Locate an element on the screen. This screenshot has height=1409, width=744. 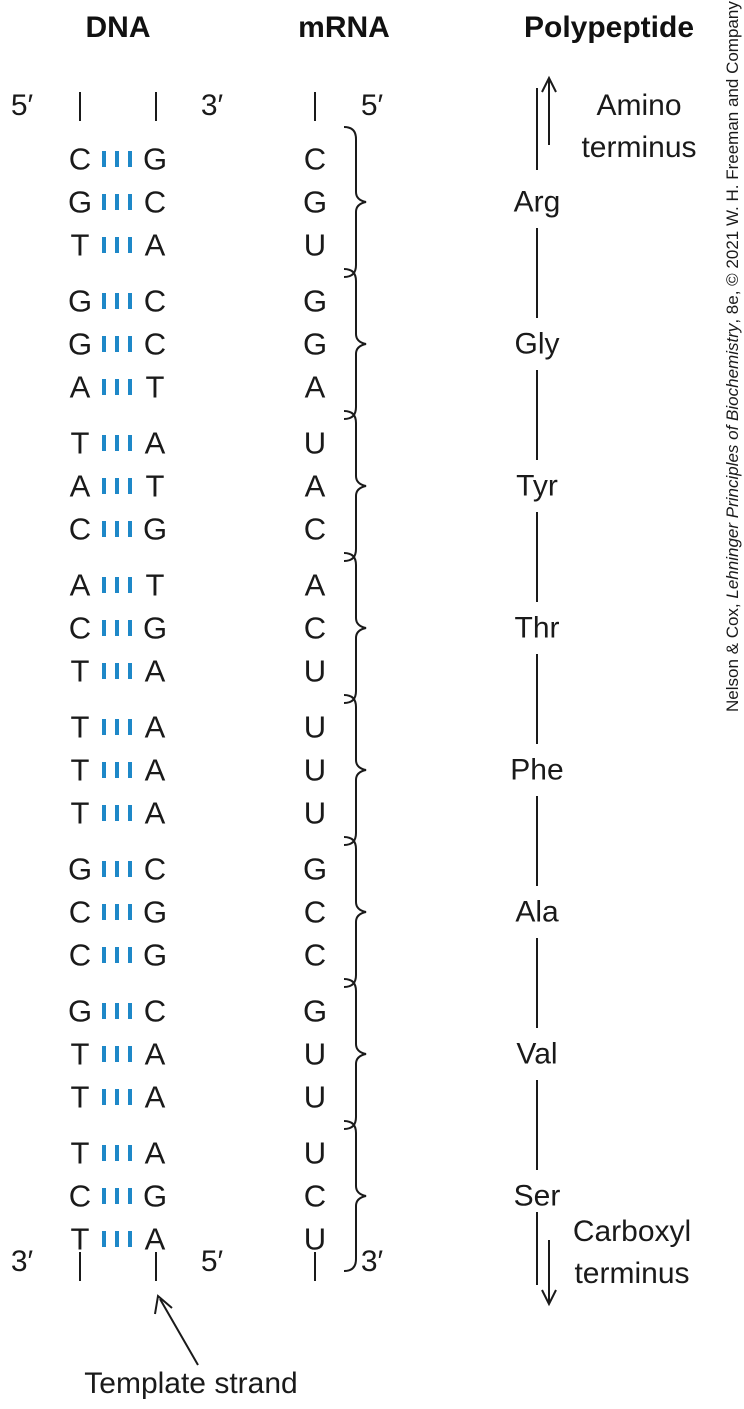
amino-acid-ala: Ala is located at coordinates (537, 912).